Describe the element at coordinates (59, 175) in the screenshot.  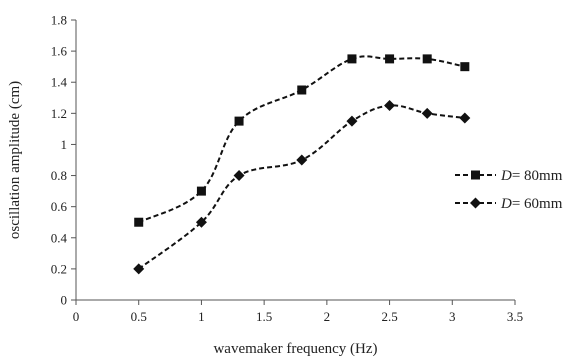
I see `y-tick-label: 0.8` at that location.